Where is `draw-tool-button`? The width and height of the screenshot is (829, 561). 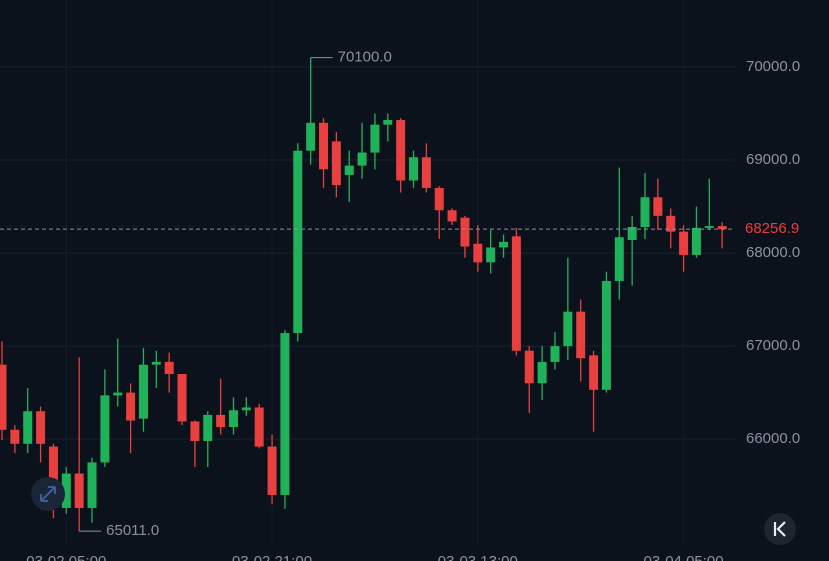
draw-tool-button is located at coordinates (48, 494).